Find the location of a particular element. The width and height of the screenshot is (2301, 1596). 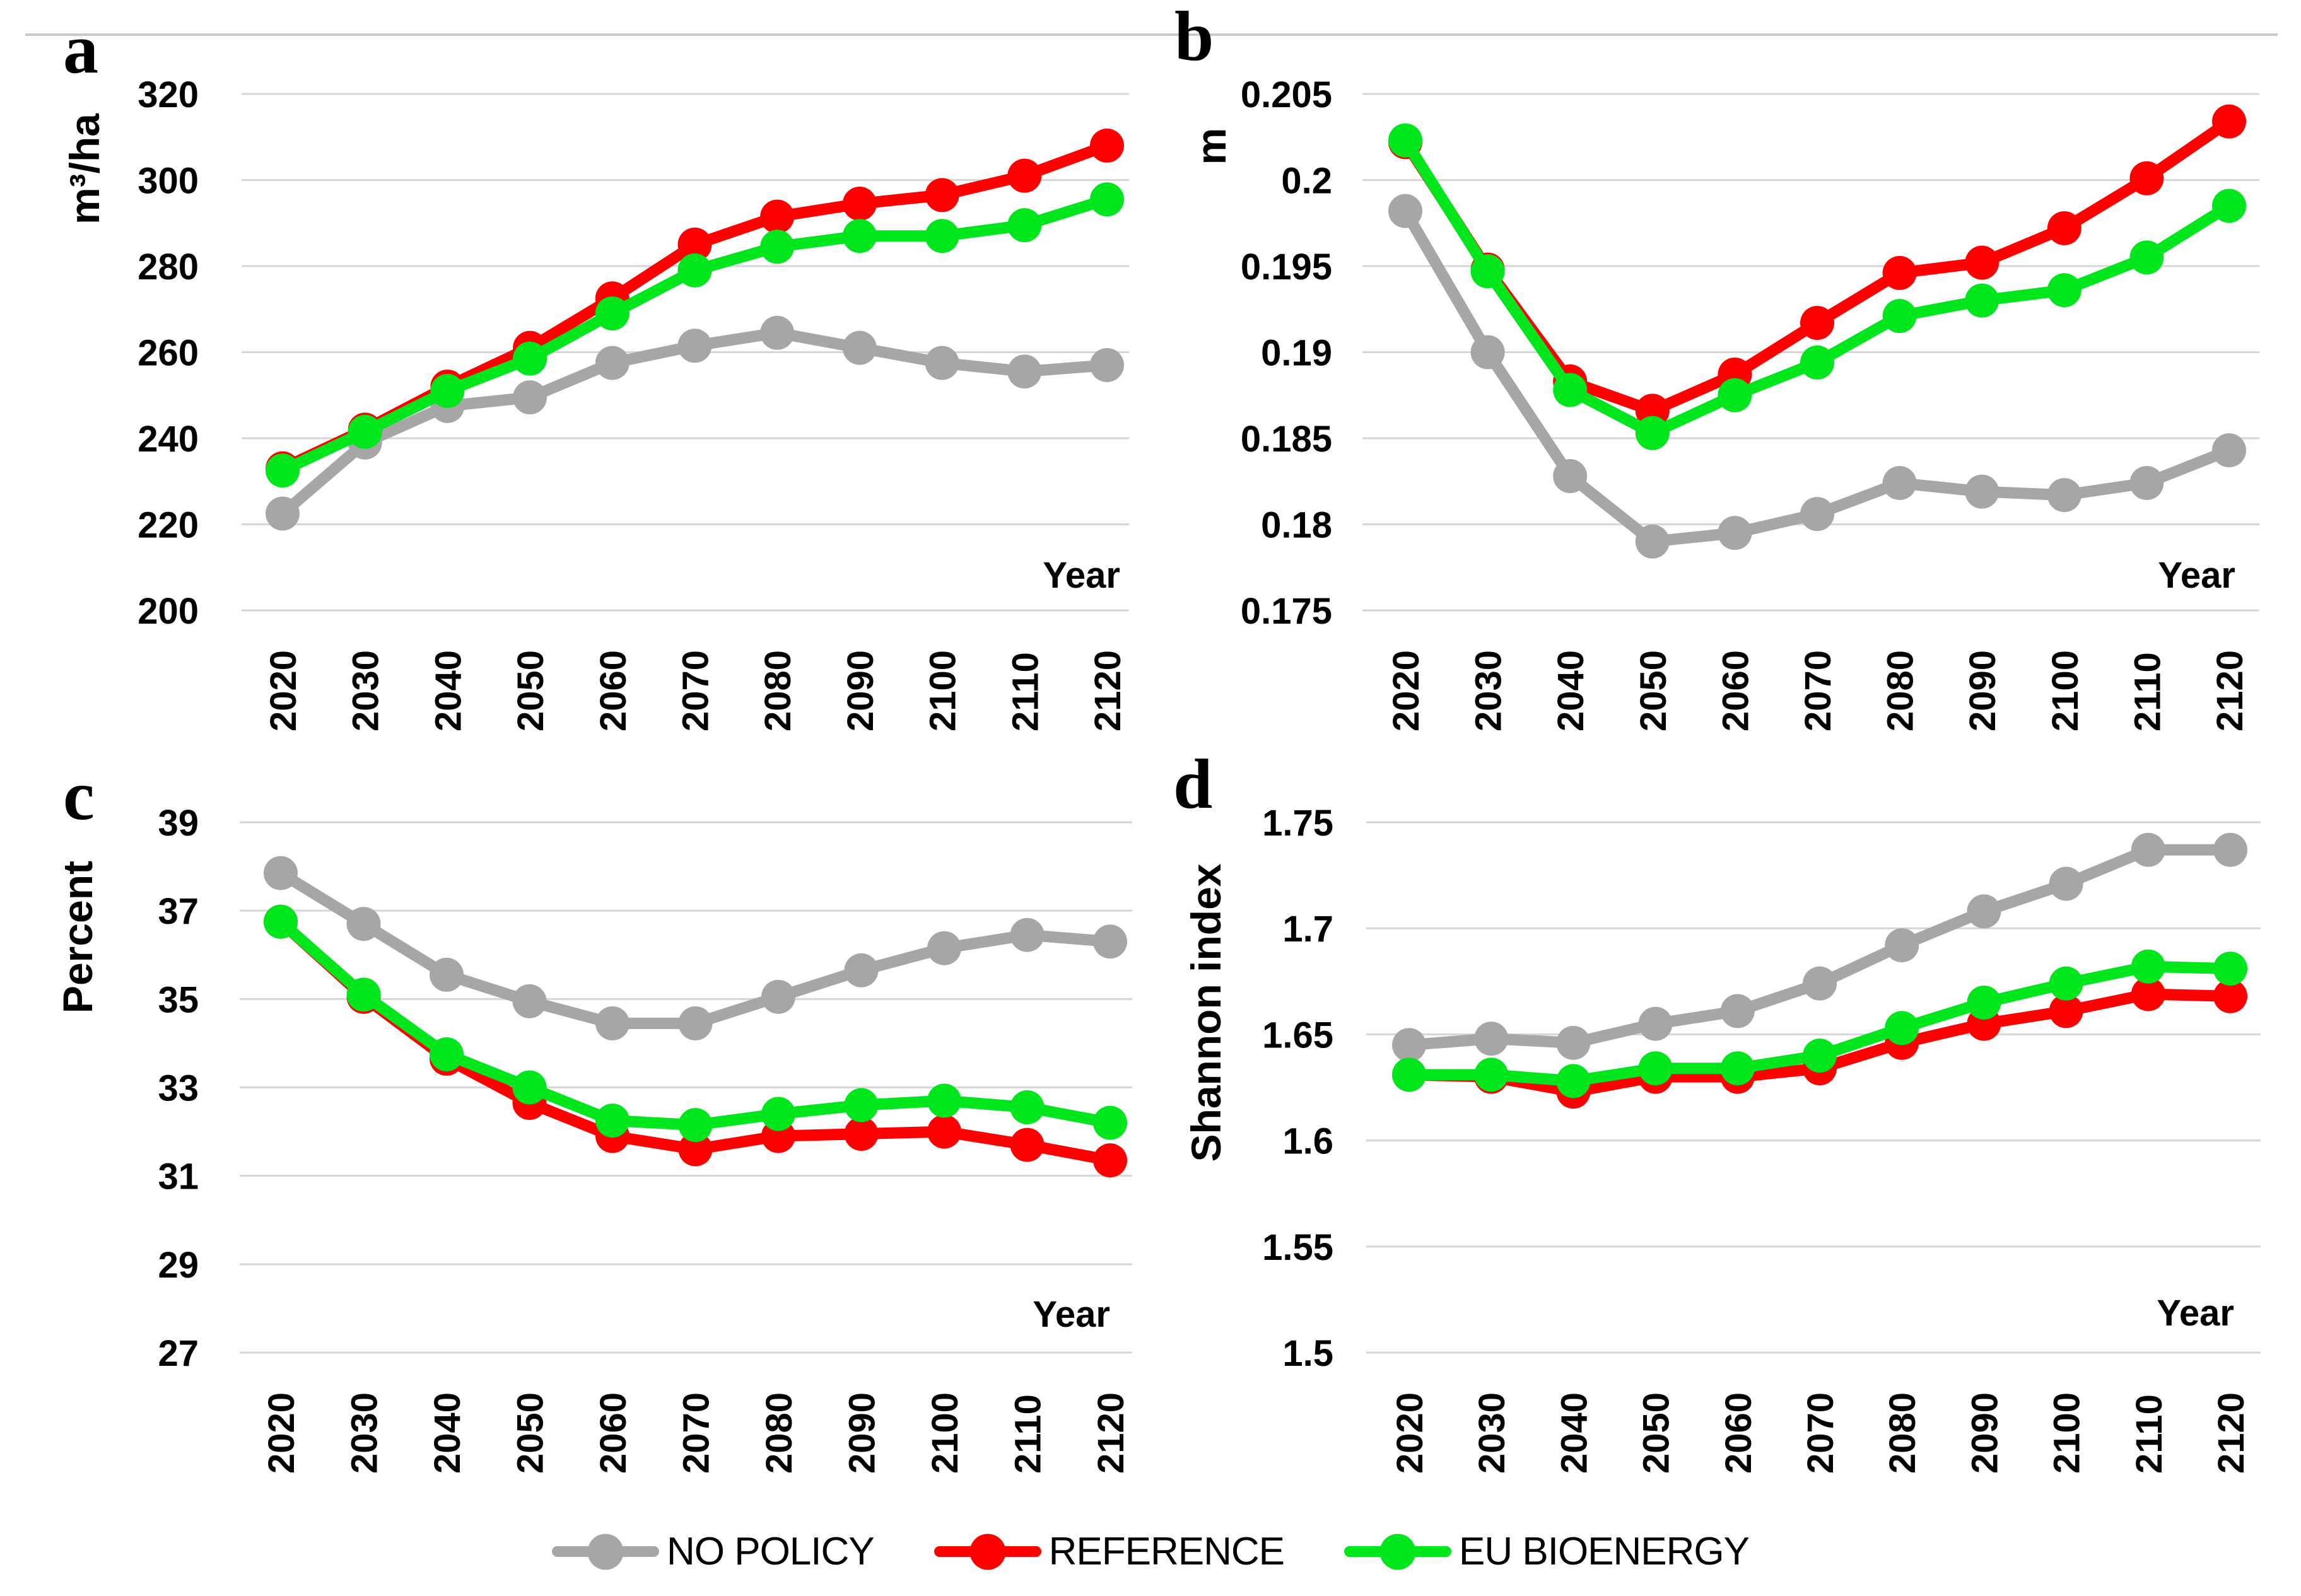

y-tick-label: 39 is located at coordinates (178, 823).